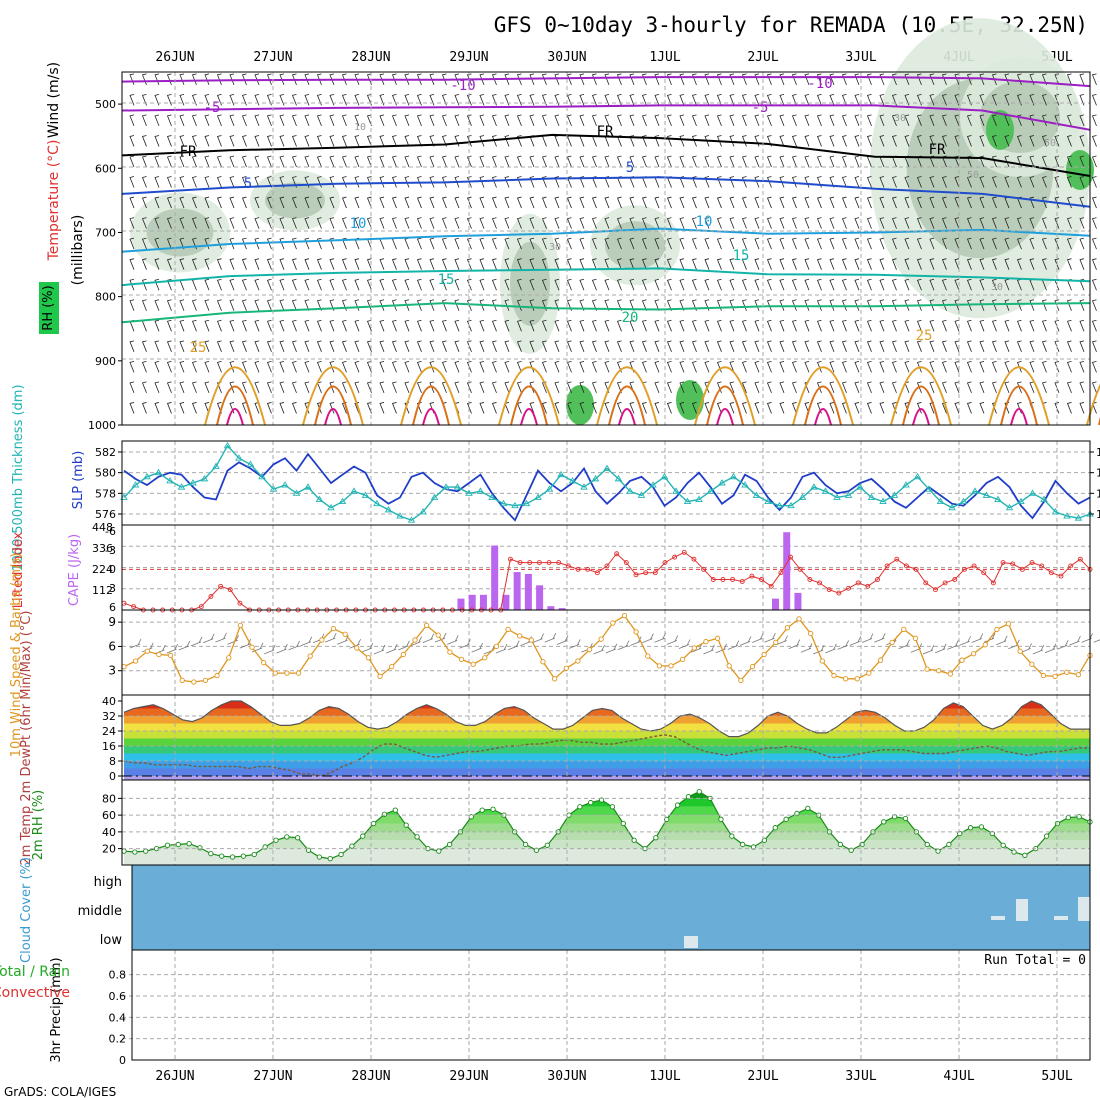 This screenshot has width=1100, height=1100. Describe the element at coordinates (566, 1076) in the screenshot. I see `date-label-bottom: 30JUN` at that location.